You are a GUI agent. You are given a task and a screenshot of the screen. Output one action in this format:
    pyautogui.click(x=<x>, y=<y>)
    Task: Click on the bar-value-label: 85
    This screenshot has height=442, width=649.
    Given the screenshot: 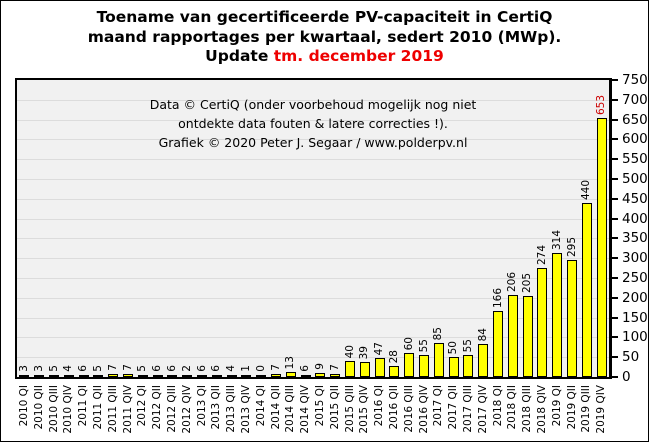 What is the action you would take?
    pyautogui.click(x=438, y=333)
    